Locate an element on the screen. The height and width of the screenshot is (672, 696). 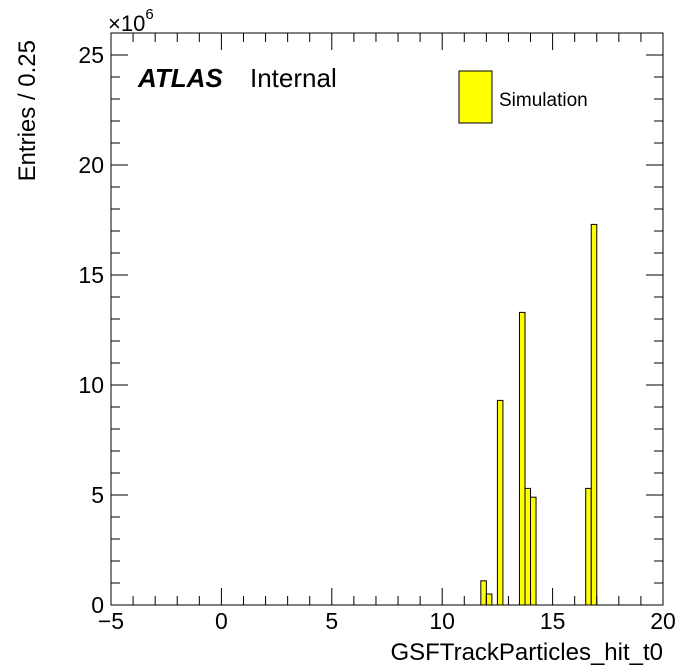
status-label: Internal is located at coordinates (293, 78).